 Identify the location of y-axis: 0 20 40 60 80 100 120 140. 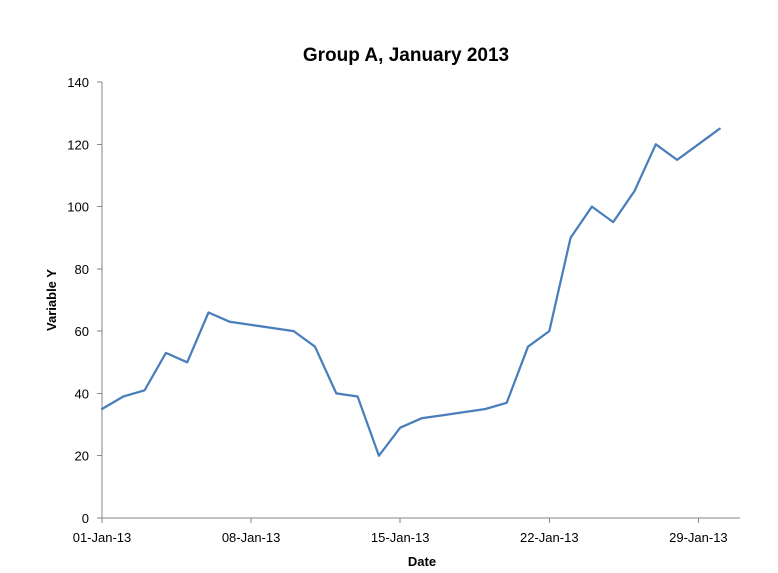
(85, 300).